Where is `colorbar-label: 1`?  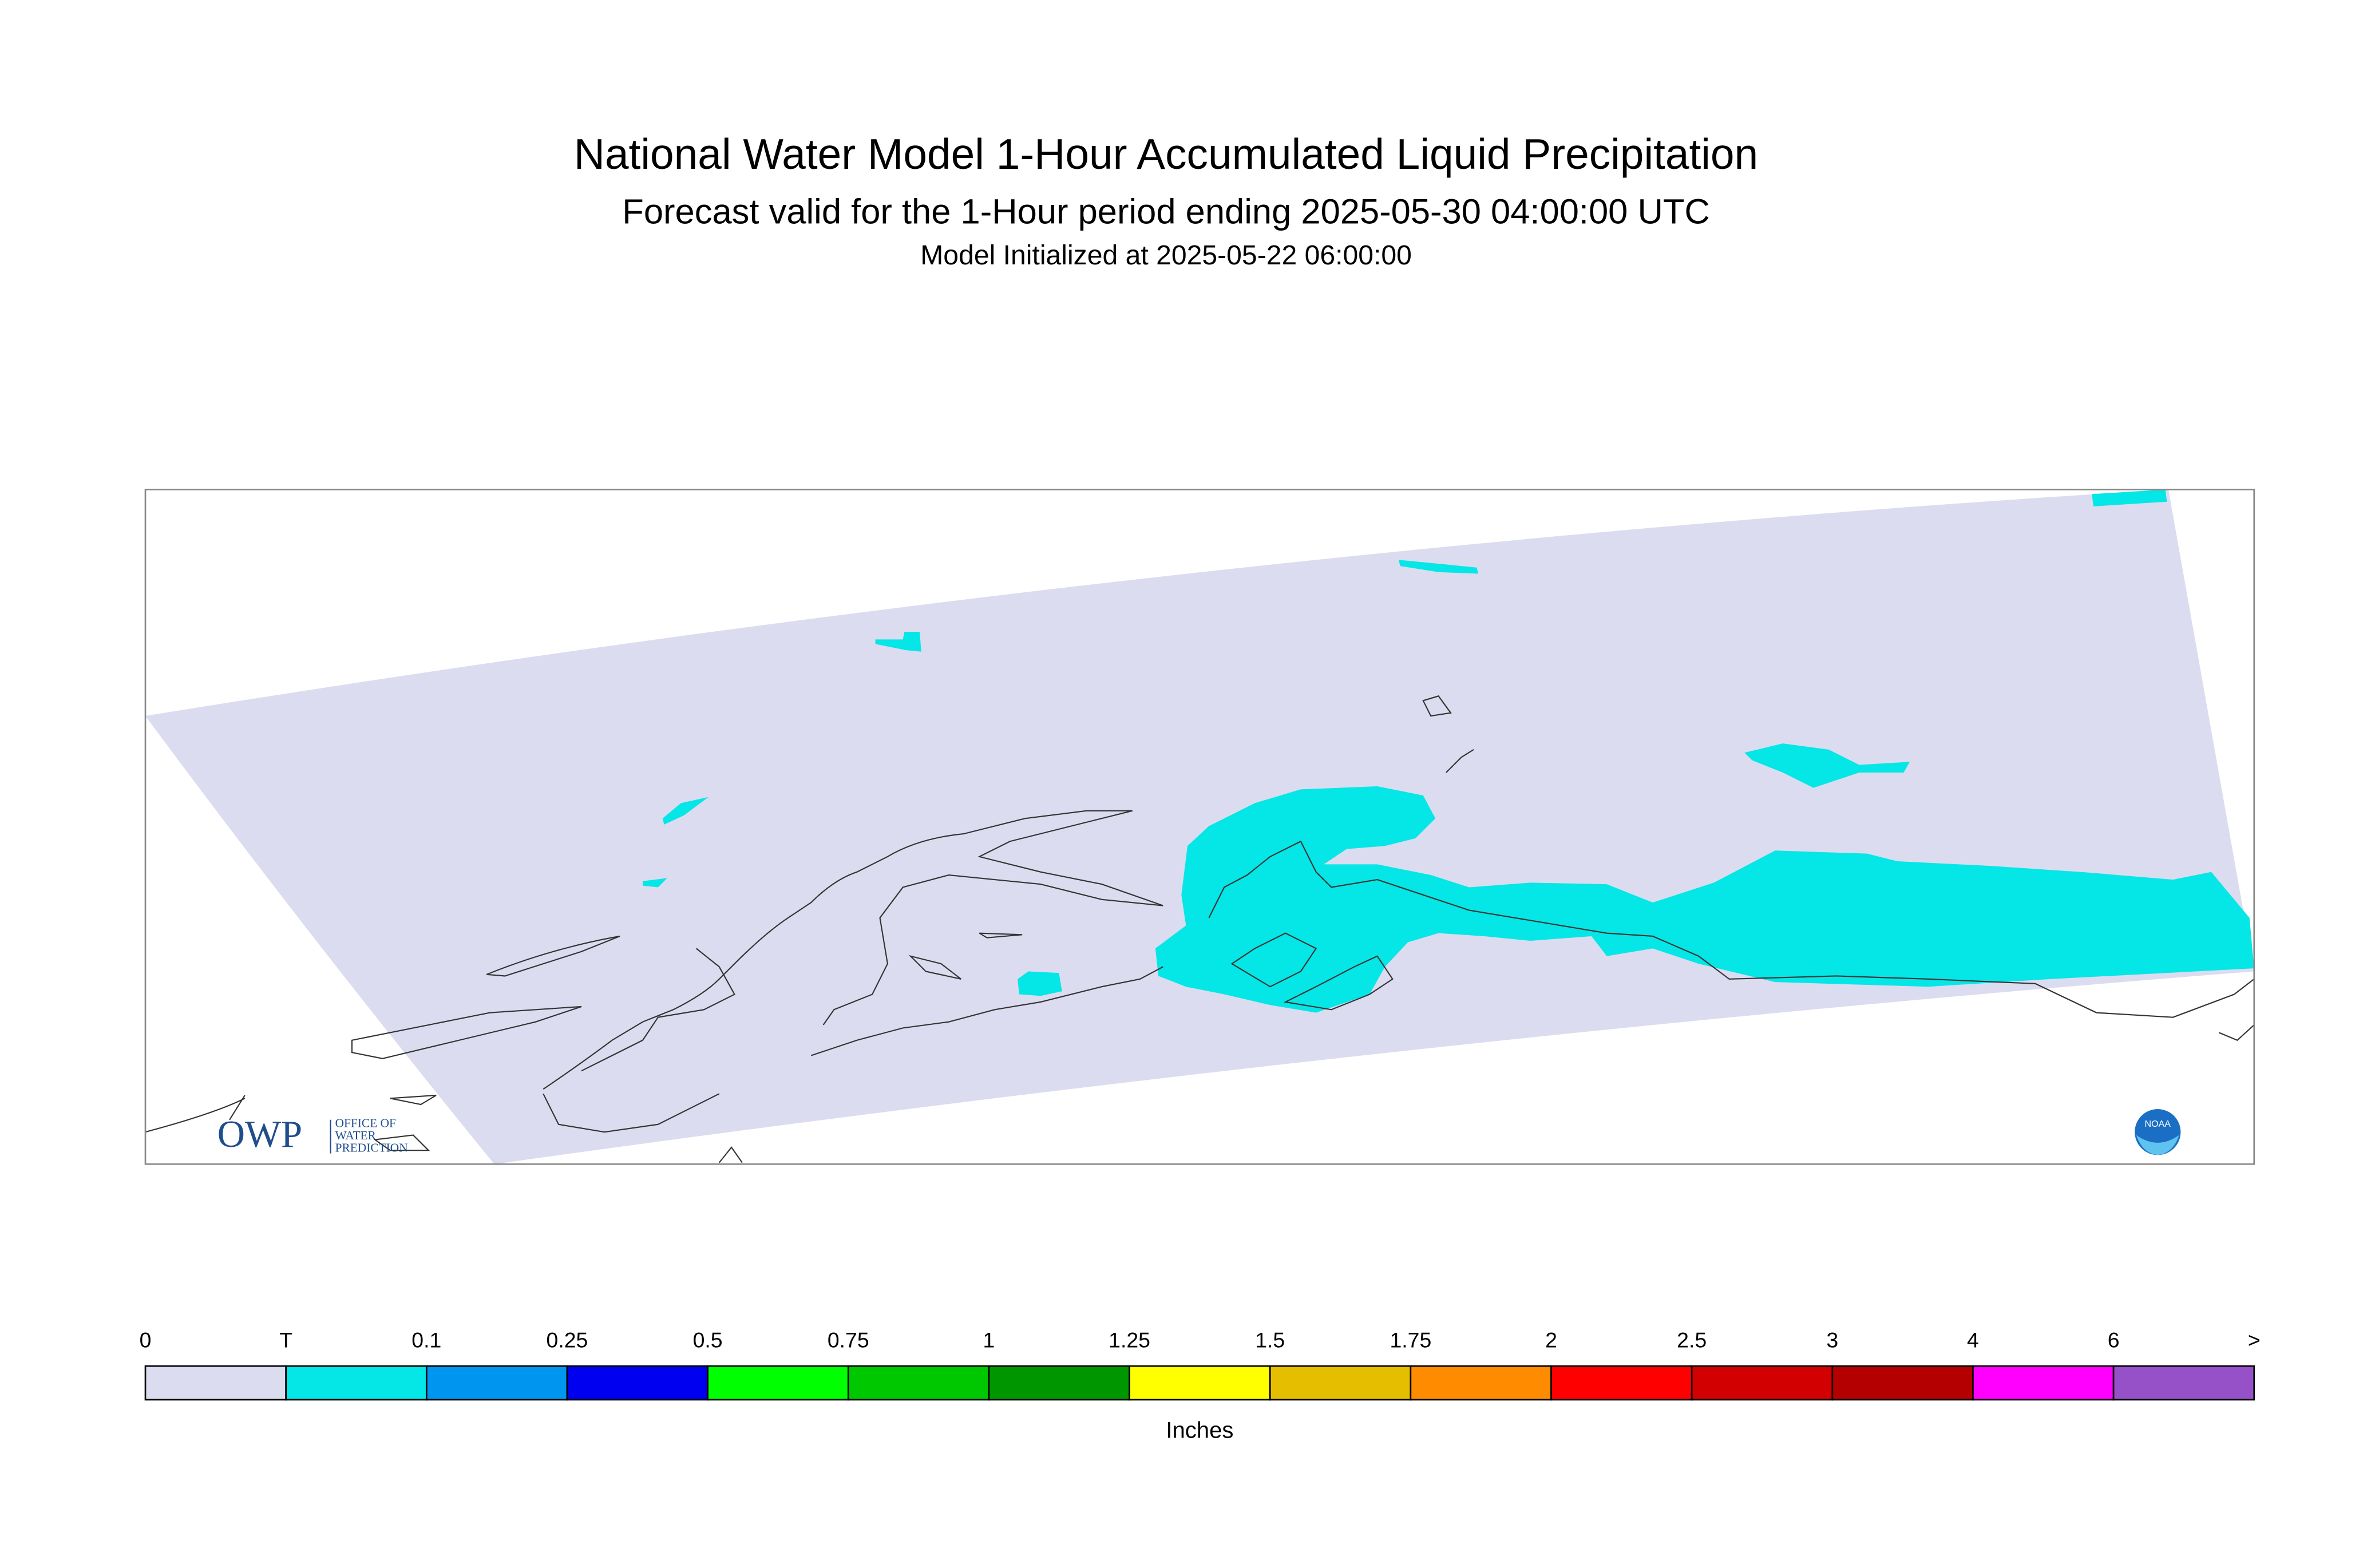 colorbar-label: 1 is located at coordinates (989, 1340).